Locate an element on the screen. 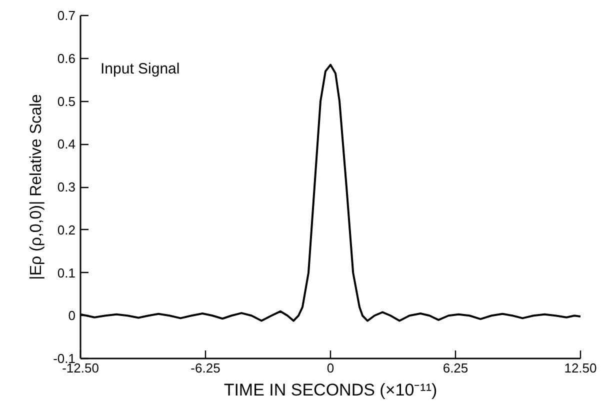 This screenshot has height=418, width=605. y-tick-label: 0.2 is located at coordinates (66, 230).